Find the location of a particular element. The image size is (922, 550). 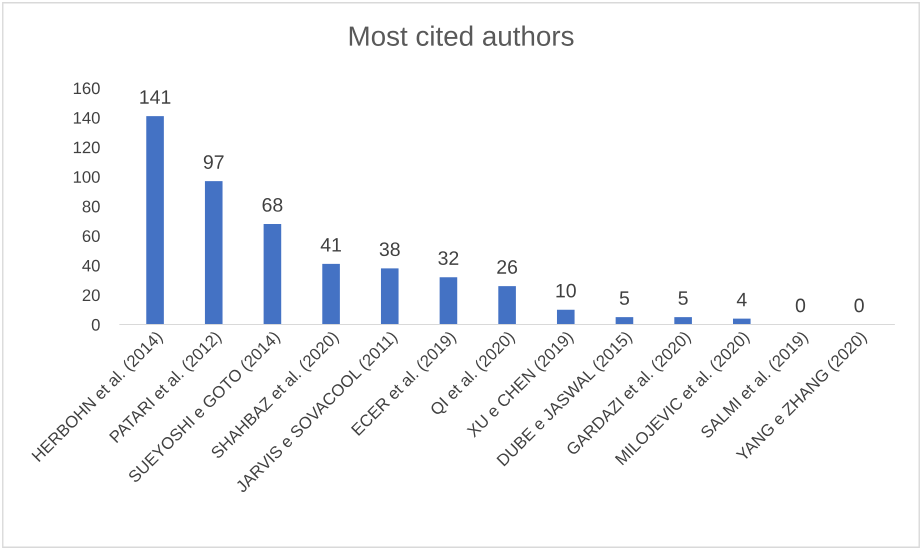

data-label: 41 is located at coordinates (330, 245).